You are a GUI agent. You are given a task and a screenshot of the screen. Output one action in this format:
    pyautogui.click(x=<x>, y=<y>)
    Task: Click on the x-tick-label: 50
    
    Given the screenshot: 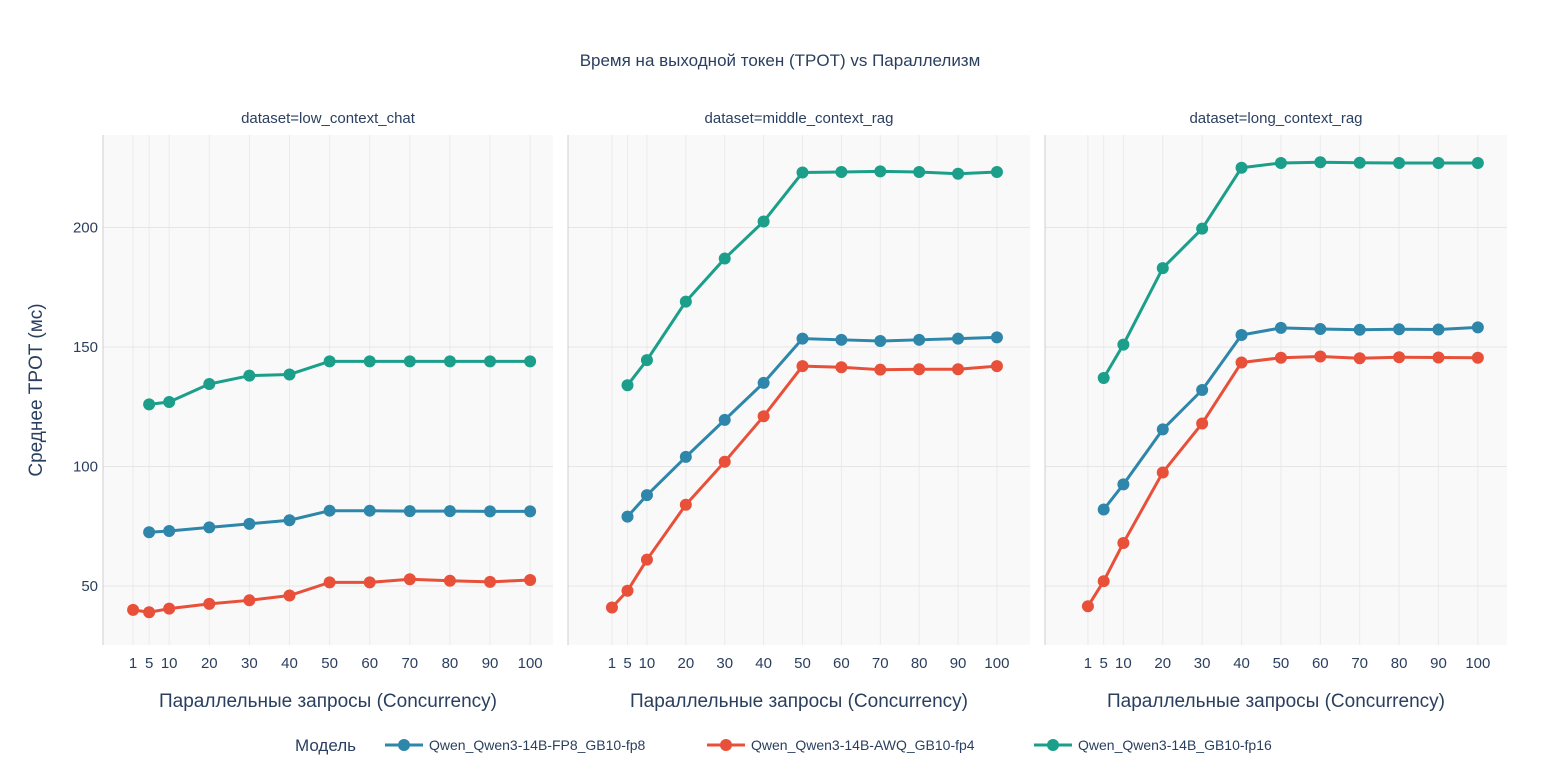 What is the action you would take?
    pyautogui.click(x=1281, y=663)
    